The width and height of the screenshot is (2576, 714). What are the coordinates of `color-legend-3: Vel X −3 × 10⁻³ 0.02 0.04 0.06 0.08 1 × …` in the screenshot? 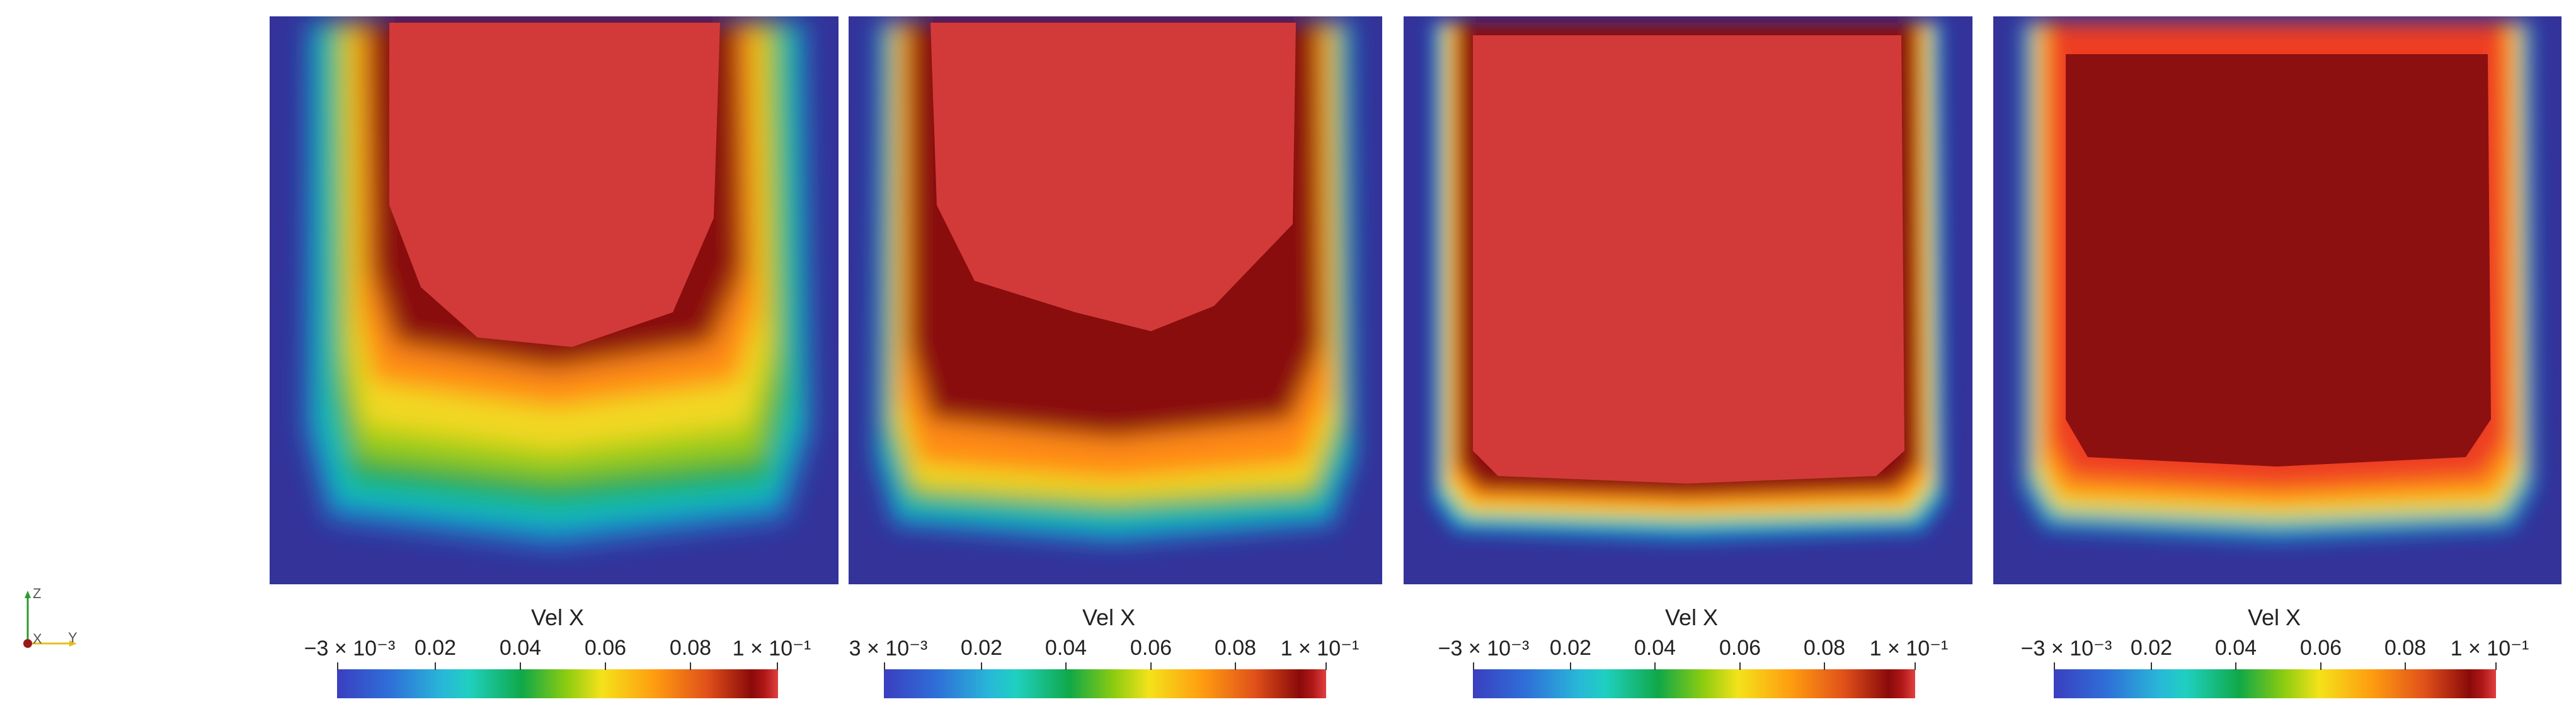 It's located at (1692, 654).